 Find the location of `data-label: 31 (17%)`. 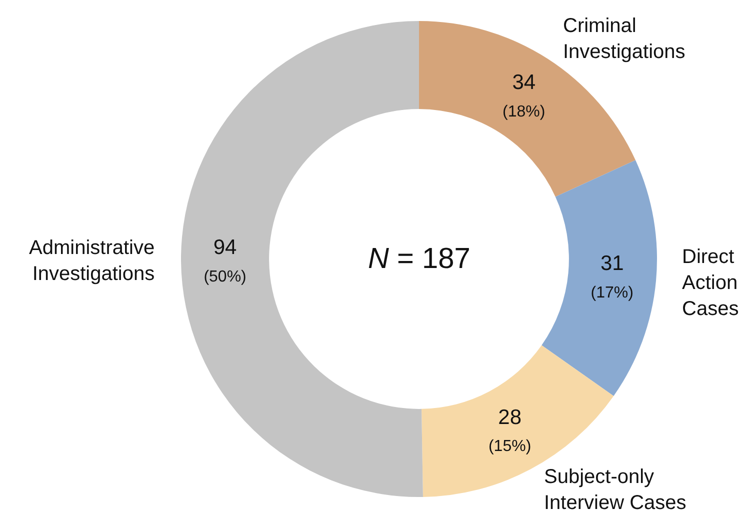

data-label: 31 (17%) is located at coordinates (612, 277).